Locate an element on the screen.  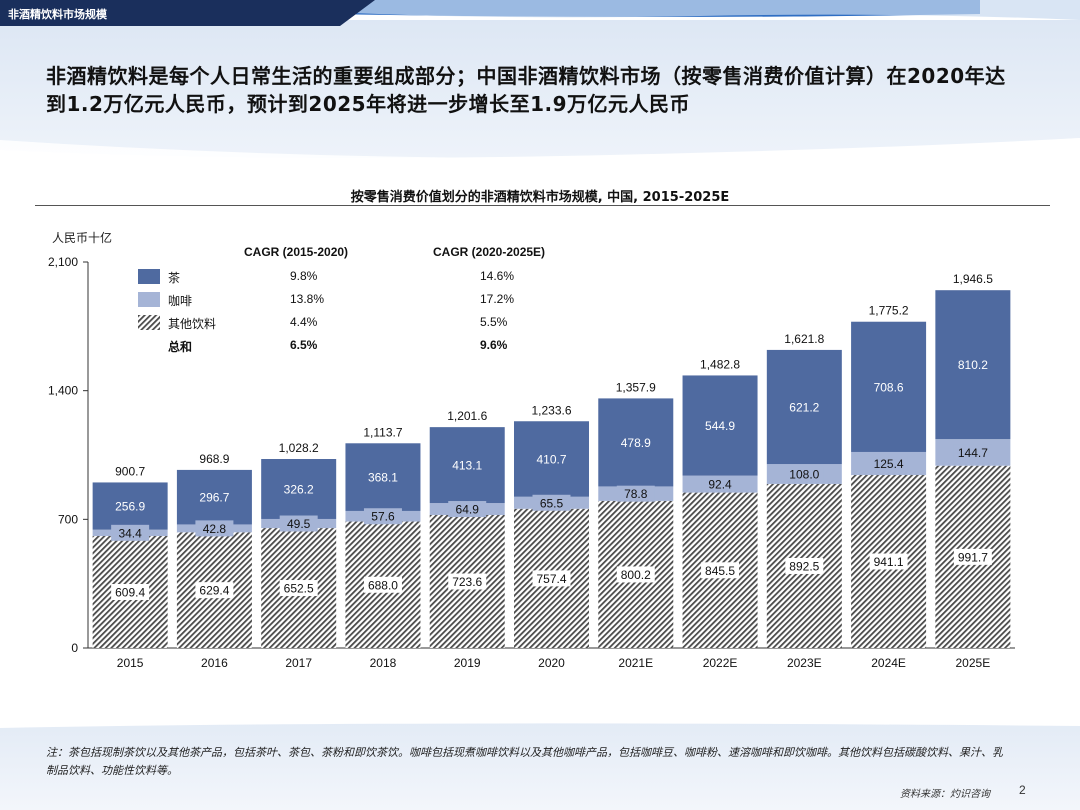
data-label-other: 757.4 is located at coordinates (551, 579).